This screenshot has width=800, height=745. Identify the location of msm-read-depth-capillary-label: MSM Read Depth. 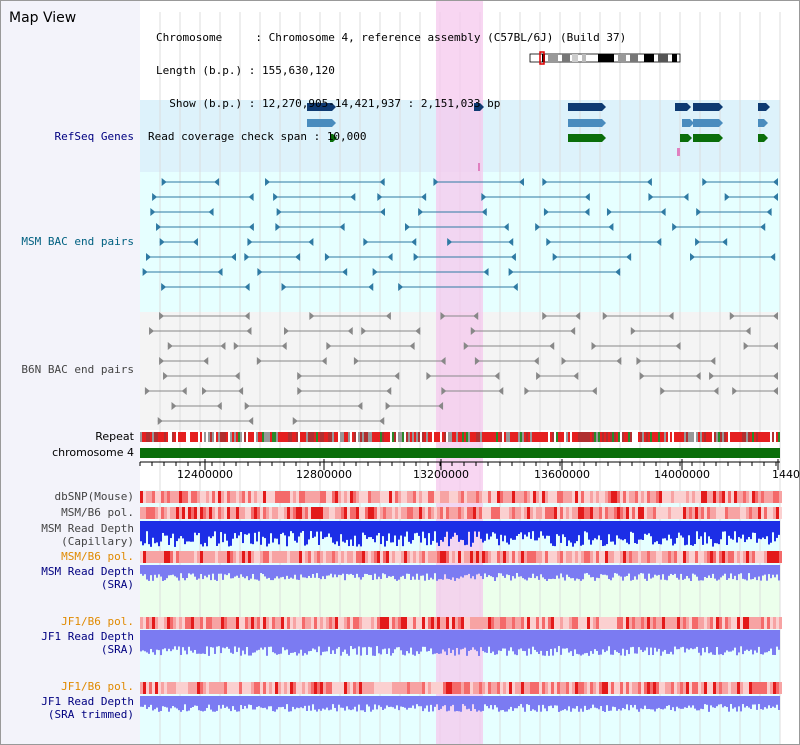
(87, 528).